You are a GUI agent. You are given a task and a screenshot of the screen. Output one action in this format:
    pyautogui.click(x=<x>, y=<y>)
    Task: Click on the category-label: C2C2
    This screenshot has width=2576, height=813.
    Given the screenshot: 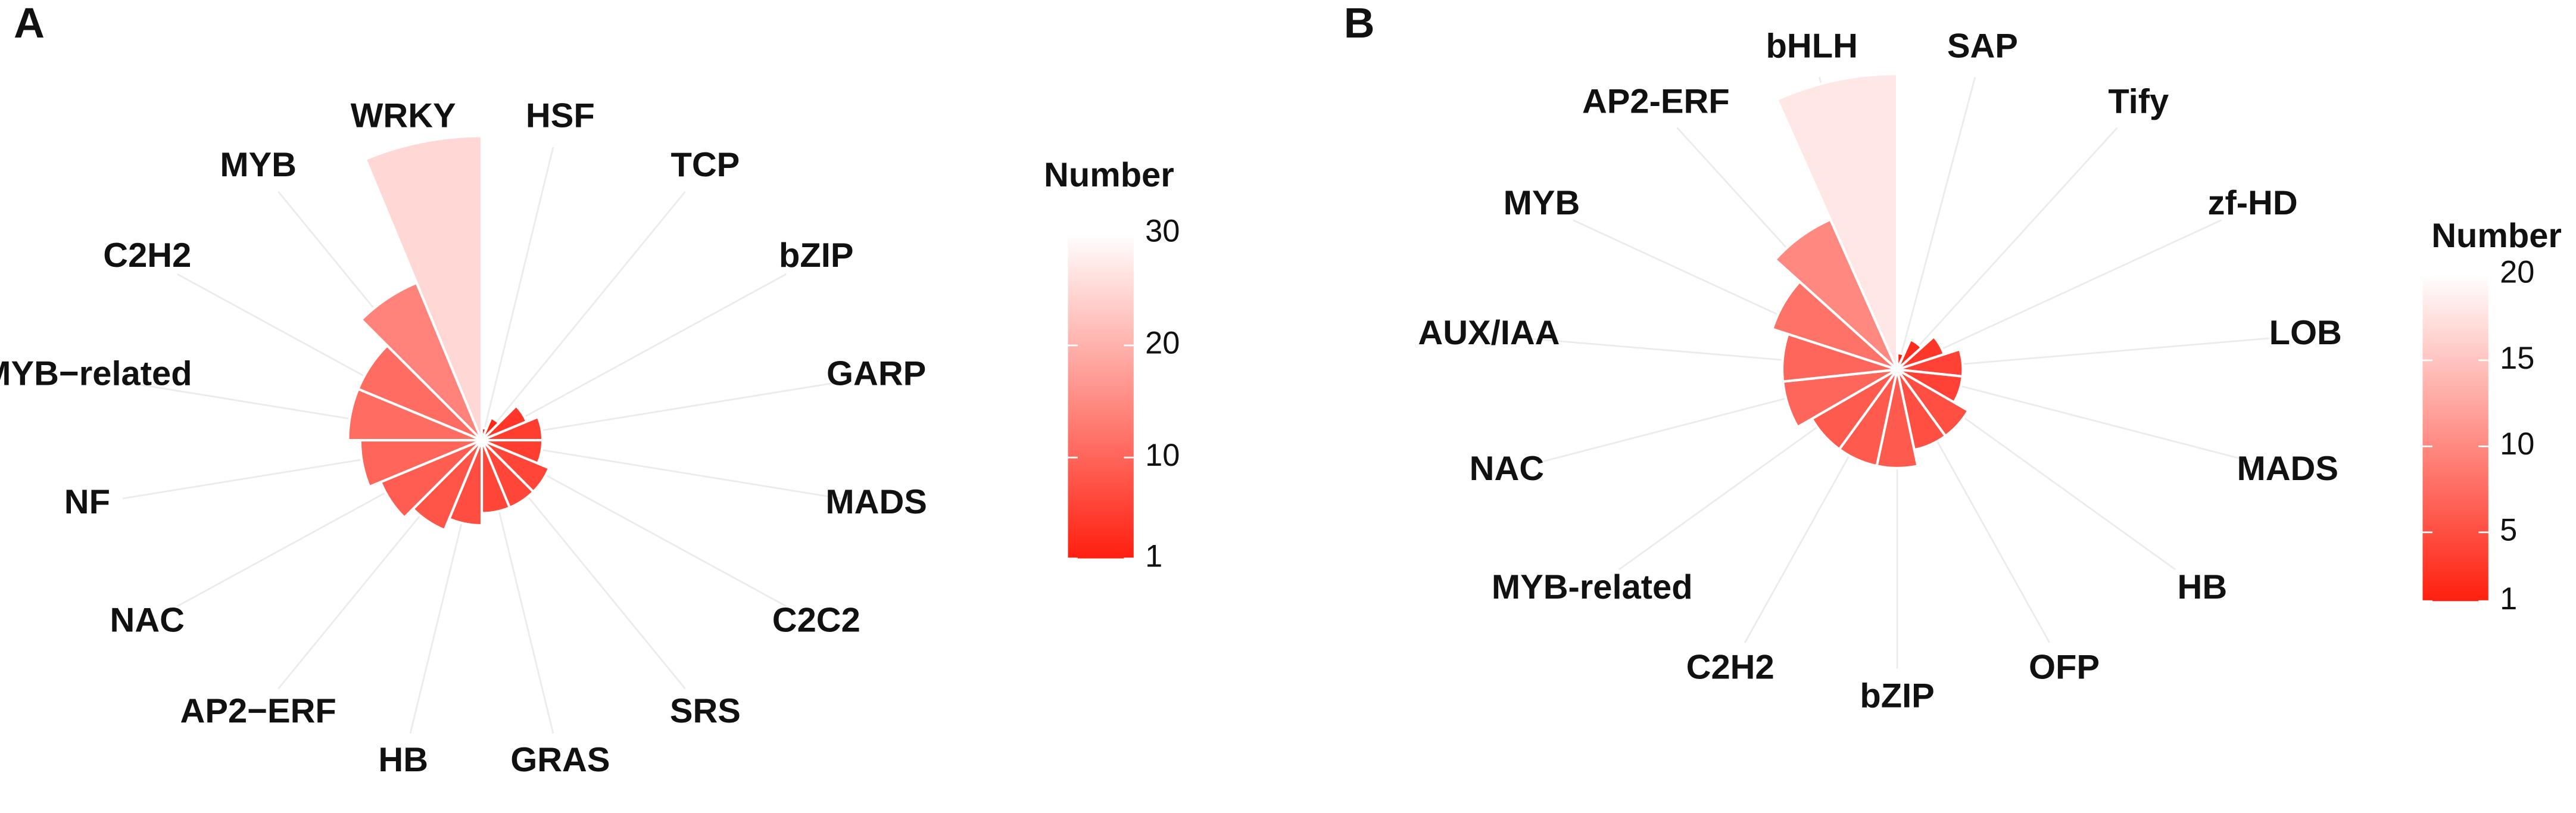 What is the action you would take?
    pyautogui.click(x=816, y=621)
    